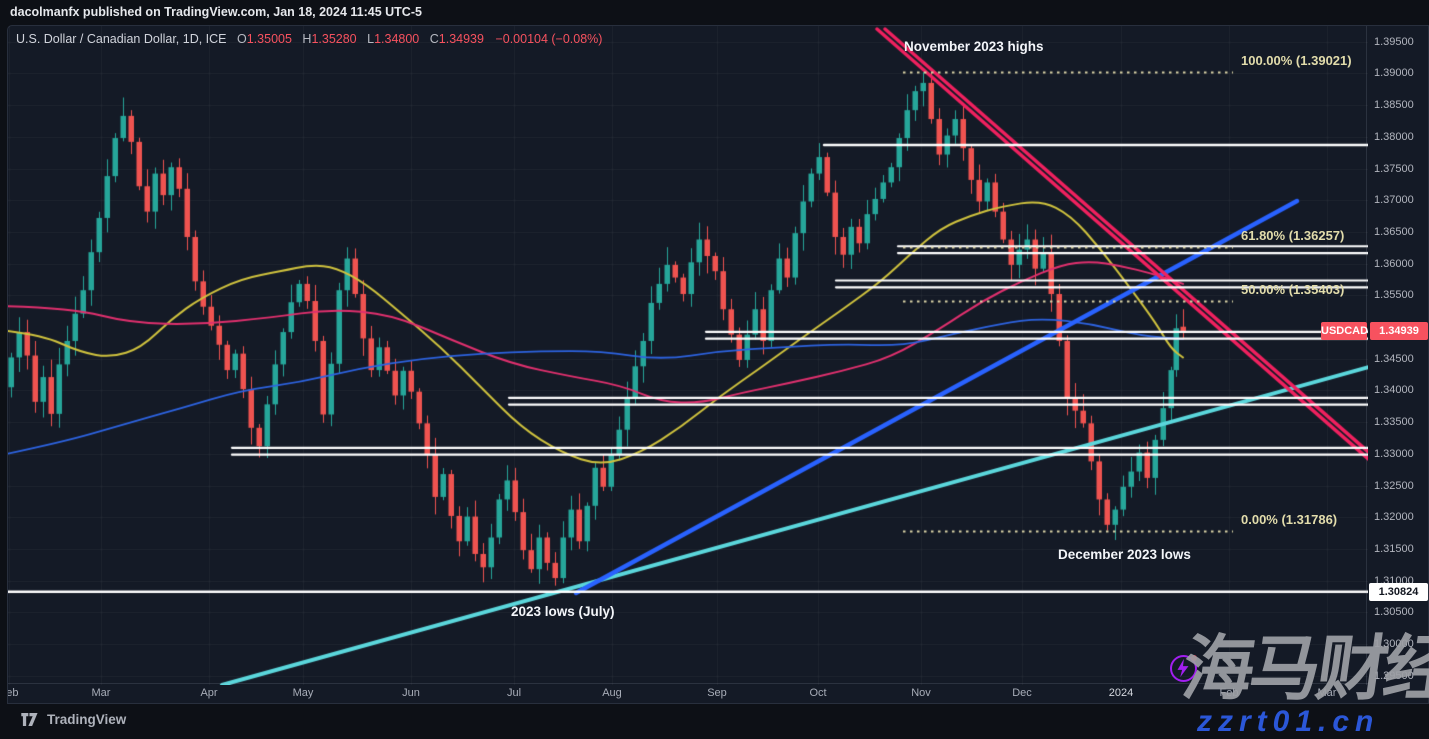 The width and height of the screenshot is (1429, 739). I want to click on time-axis-tick: Jun, so click(411, 693).